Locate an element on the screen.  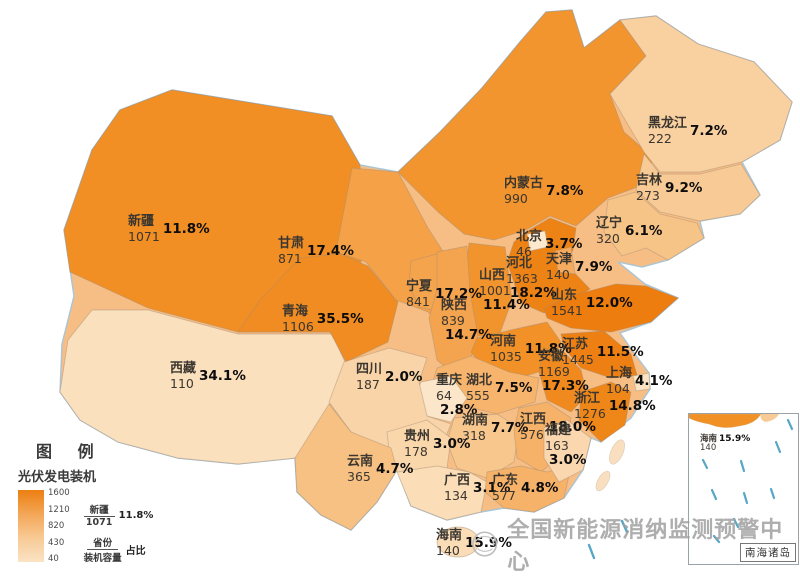
province-share: 6.1% is located at coordinates (644, 230).